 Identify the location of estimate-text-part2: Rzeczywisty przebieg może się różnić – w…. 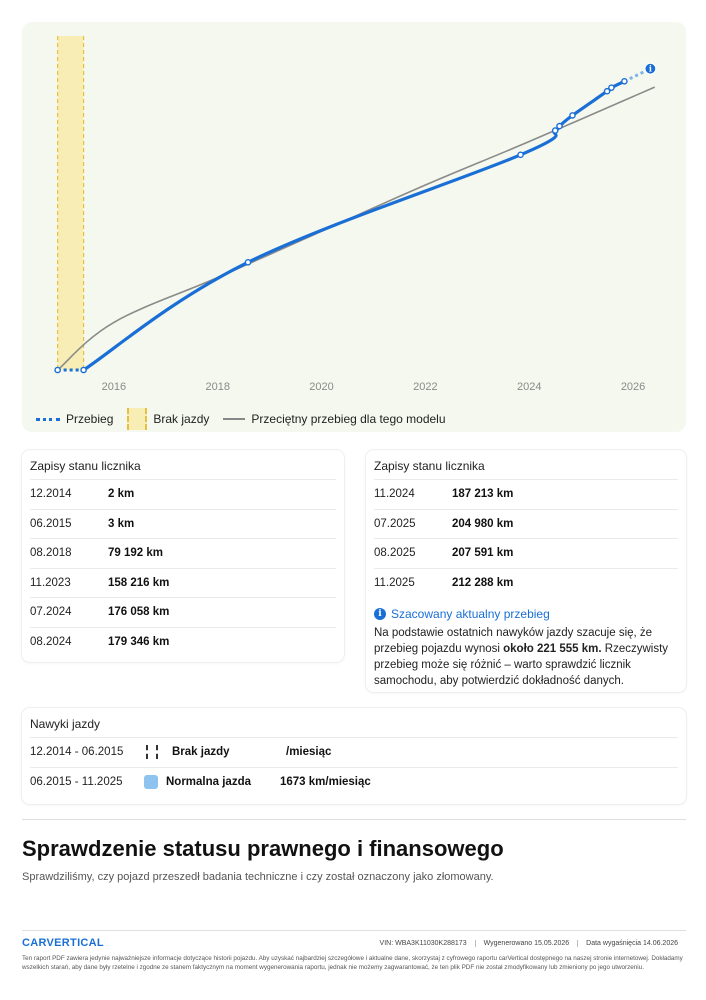
(521, 665).